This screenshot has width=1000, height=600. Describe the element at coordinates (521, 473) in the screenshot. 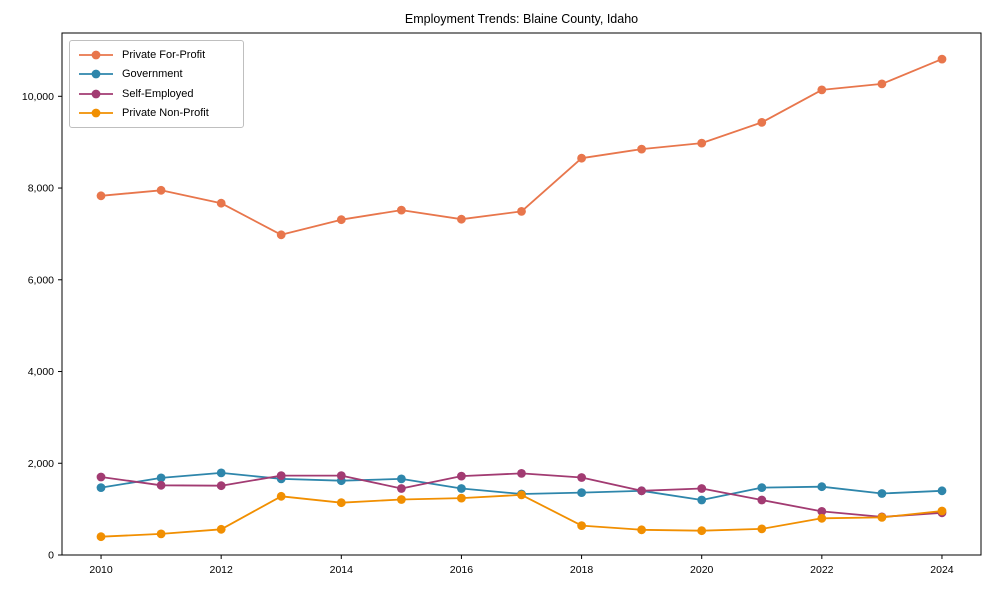

I see `data-point-self-employed-2017` at that location.